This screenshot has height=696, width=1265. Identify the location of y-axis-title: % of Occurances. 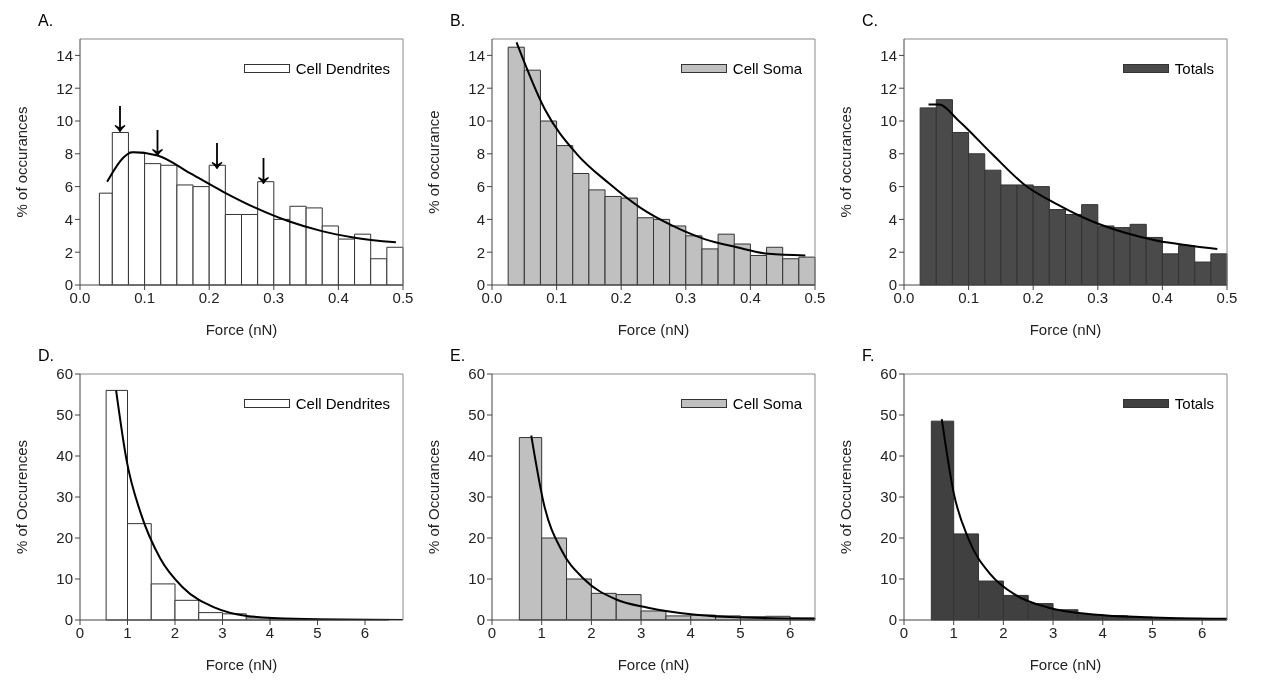
(434, 497).